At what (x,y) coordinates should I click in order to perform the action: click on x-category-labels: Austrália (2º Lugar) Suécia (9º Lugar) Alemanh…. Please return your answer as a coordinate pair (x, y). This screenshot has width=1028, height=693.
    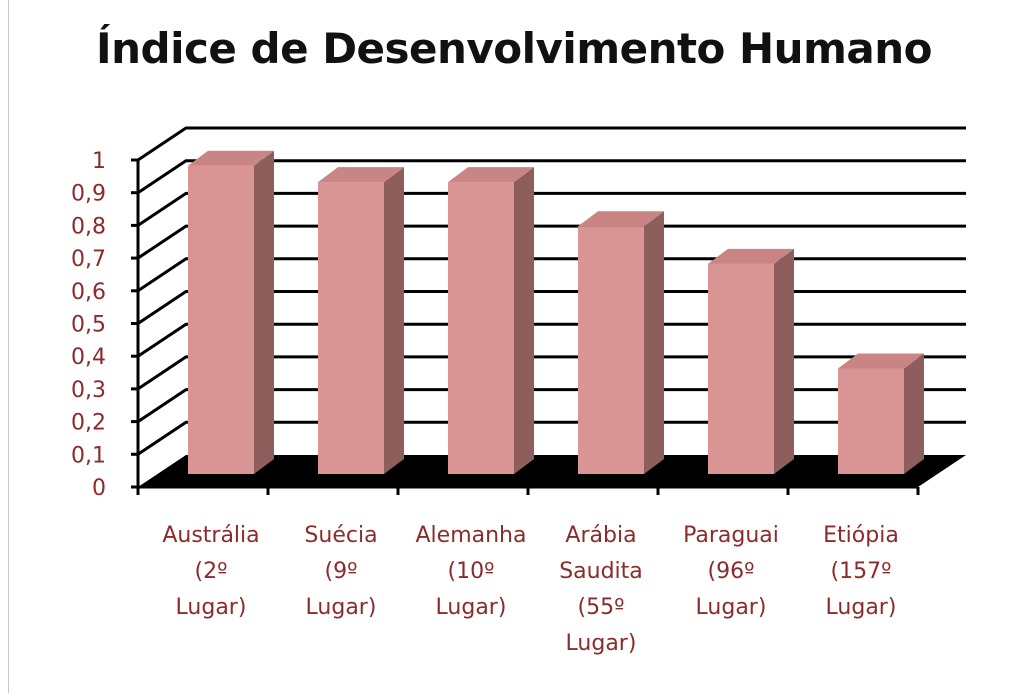
    Looking at the image, I should click on (530, 589).